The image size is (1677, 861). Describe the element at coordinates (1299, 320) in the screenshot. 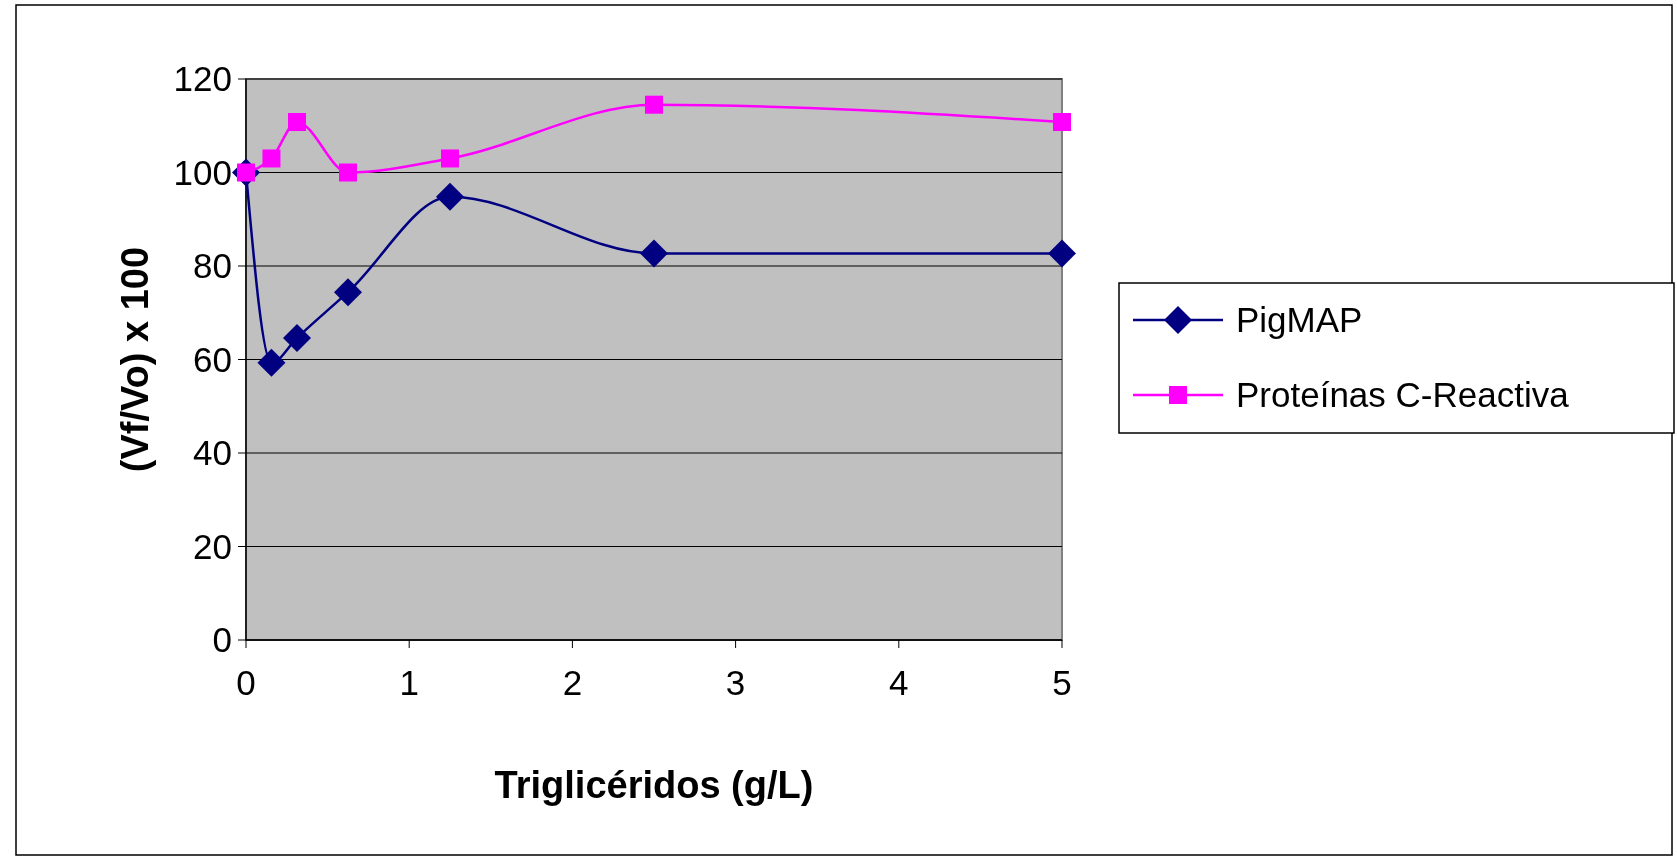

I see `legend-label: PigMAP` at that location.